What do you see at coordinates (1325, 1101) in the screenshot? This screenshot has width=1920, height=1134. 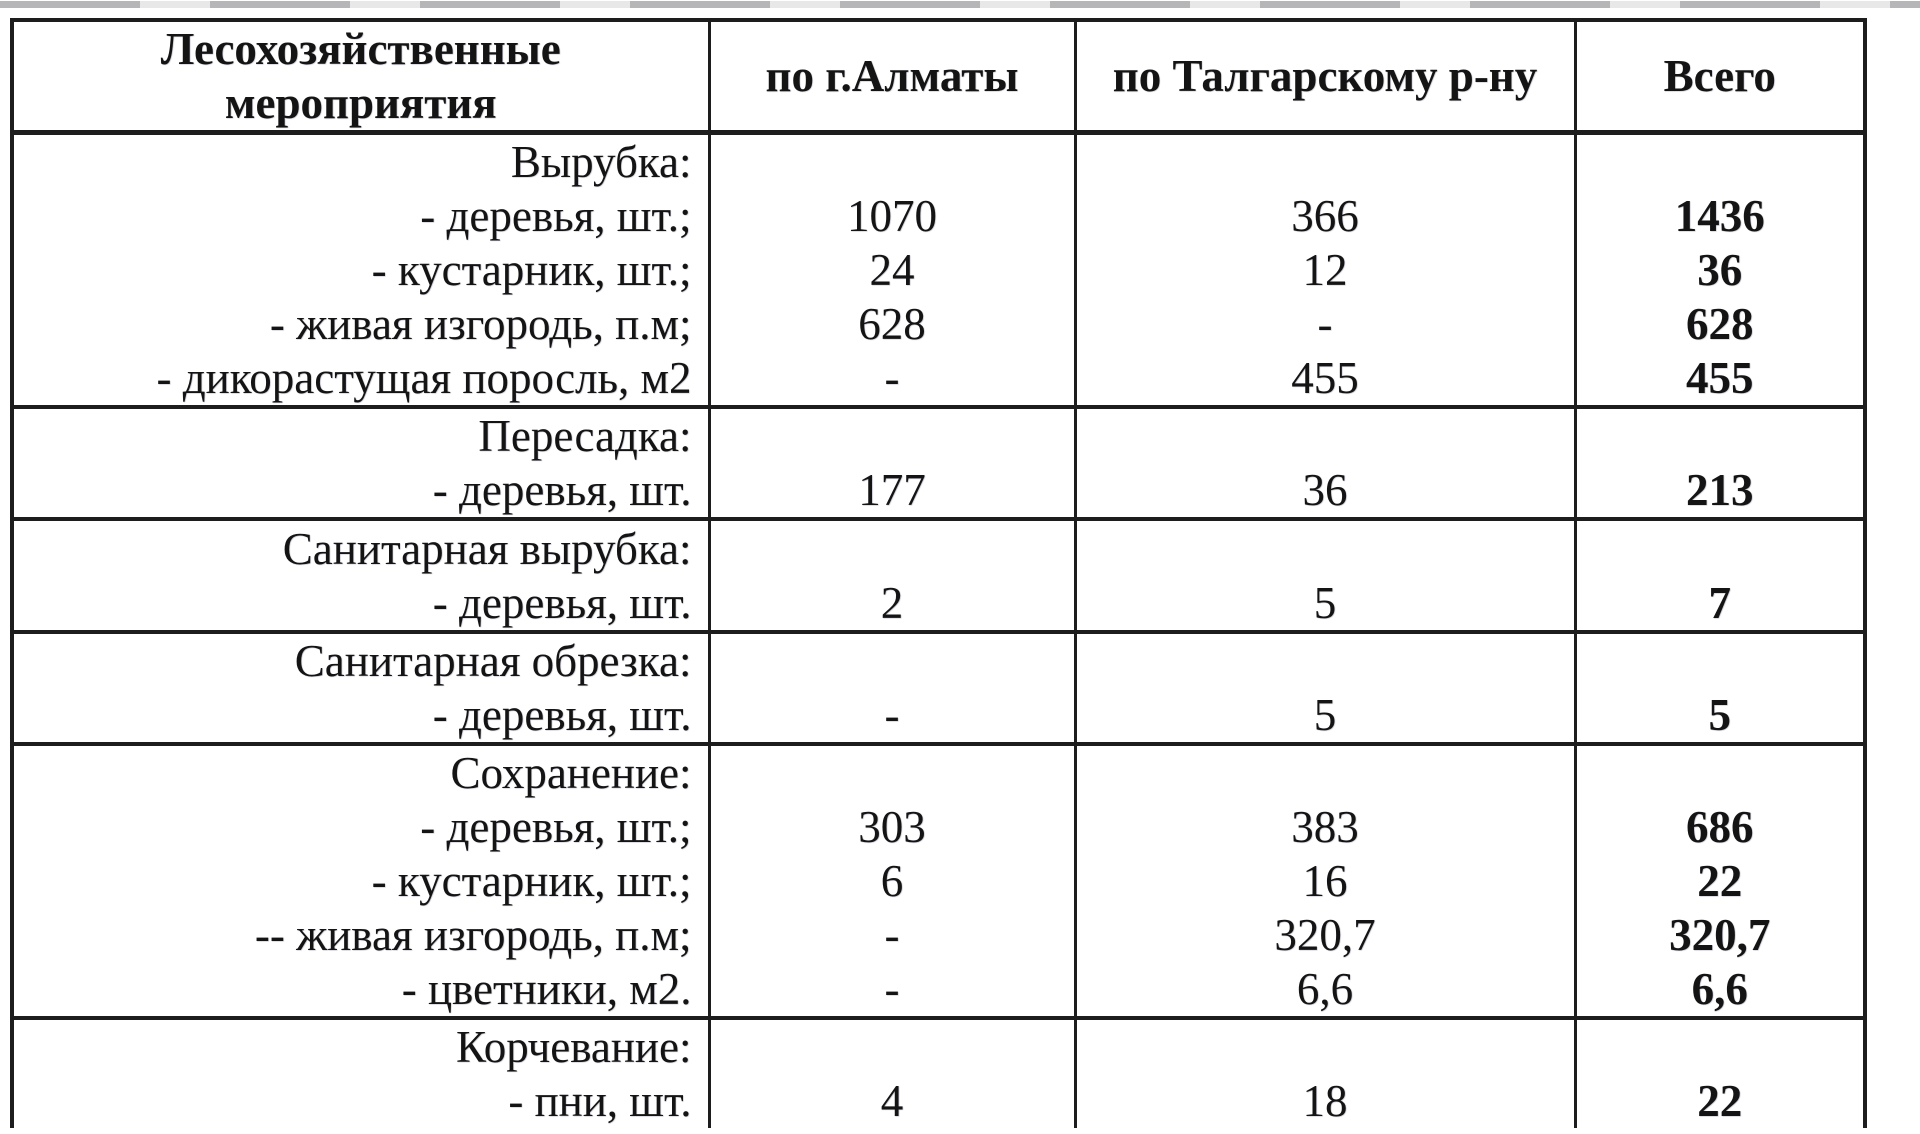 I see `cell-value: 18` at bounding box center [1325, 1101].